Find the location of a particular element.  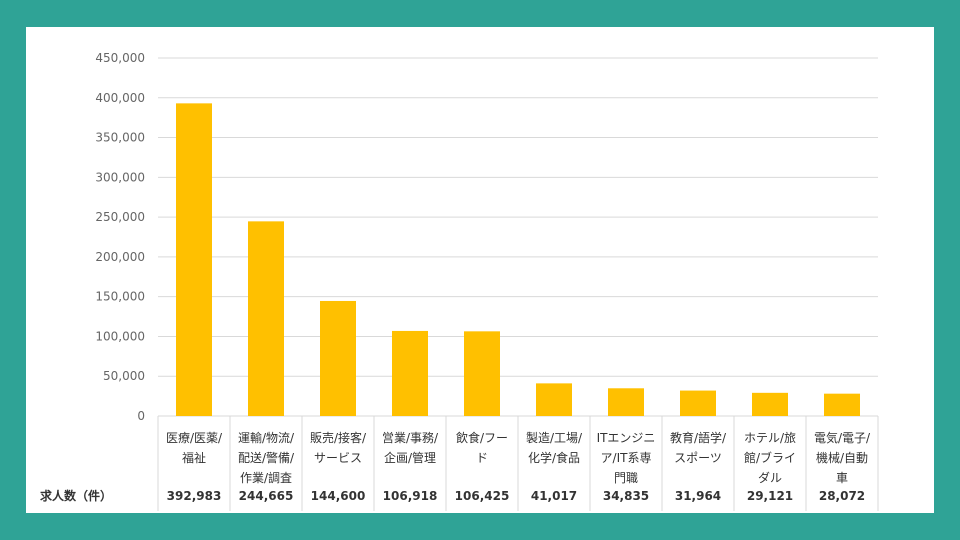

value-label: 244,665 is located at coordinates (266, 496).